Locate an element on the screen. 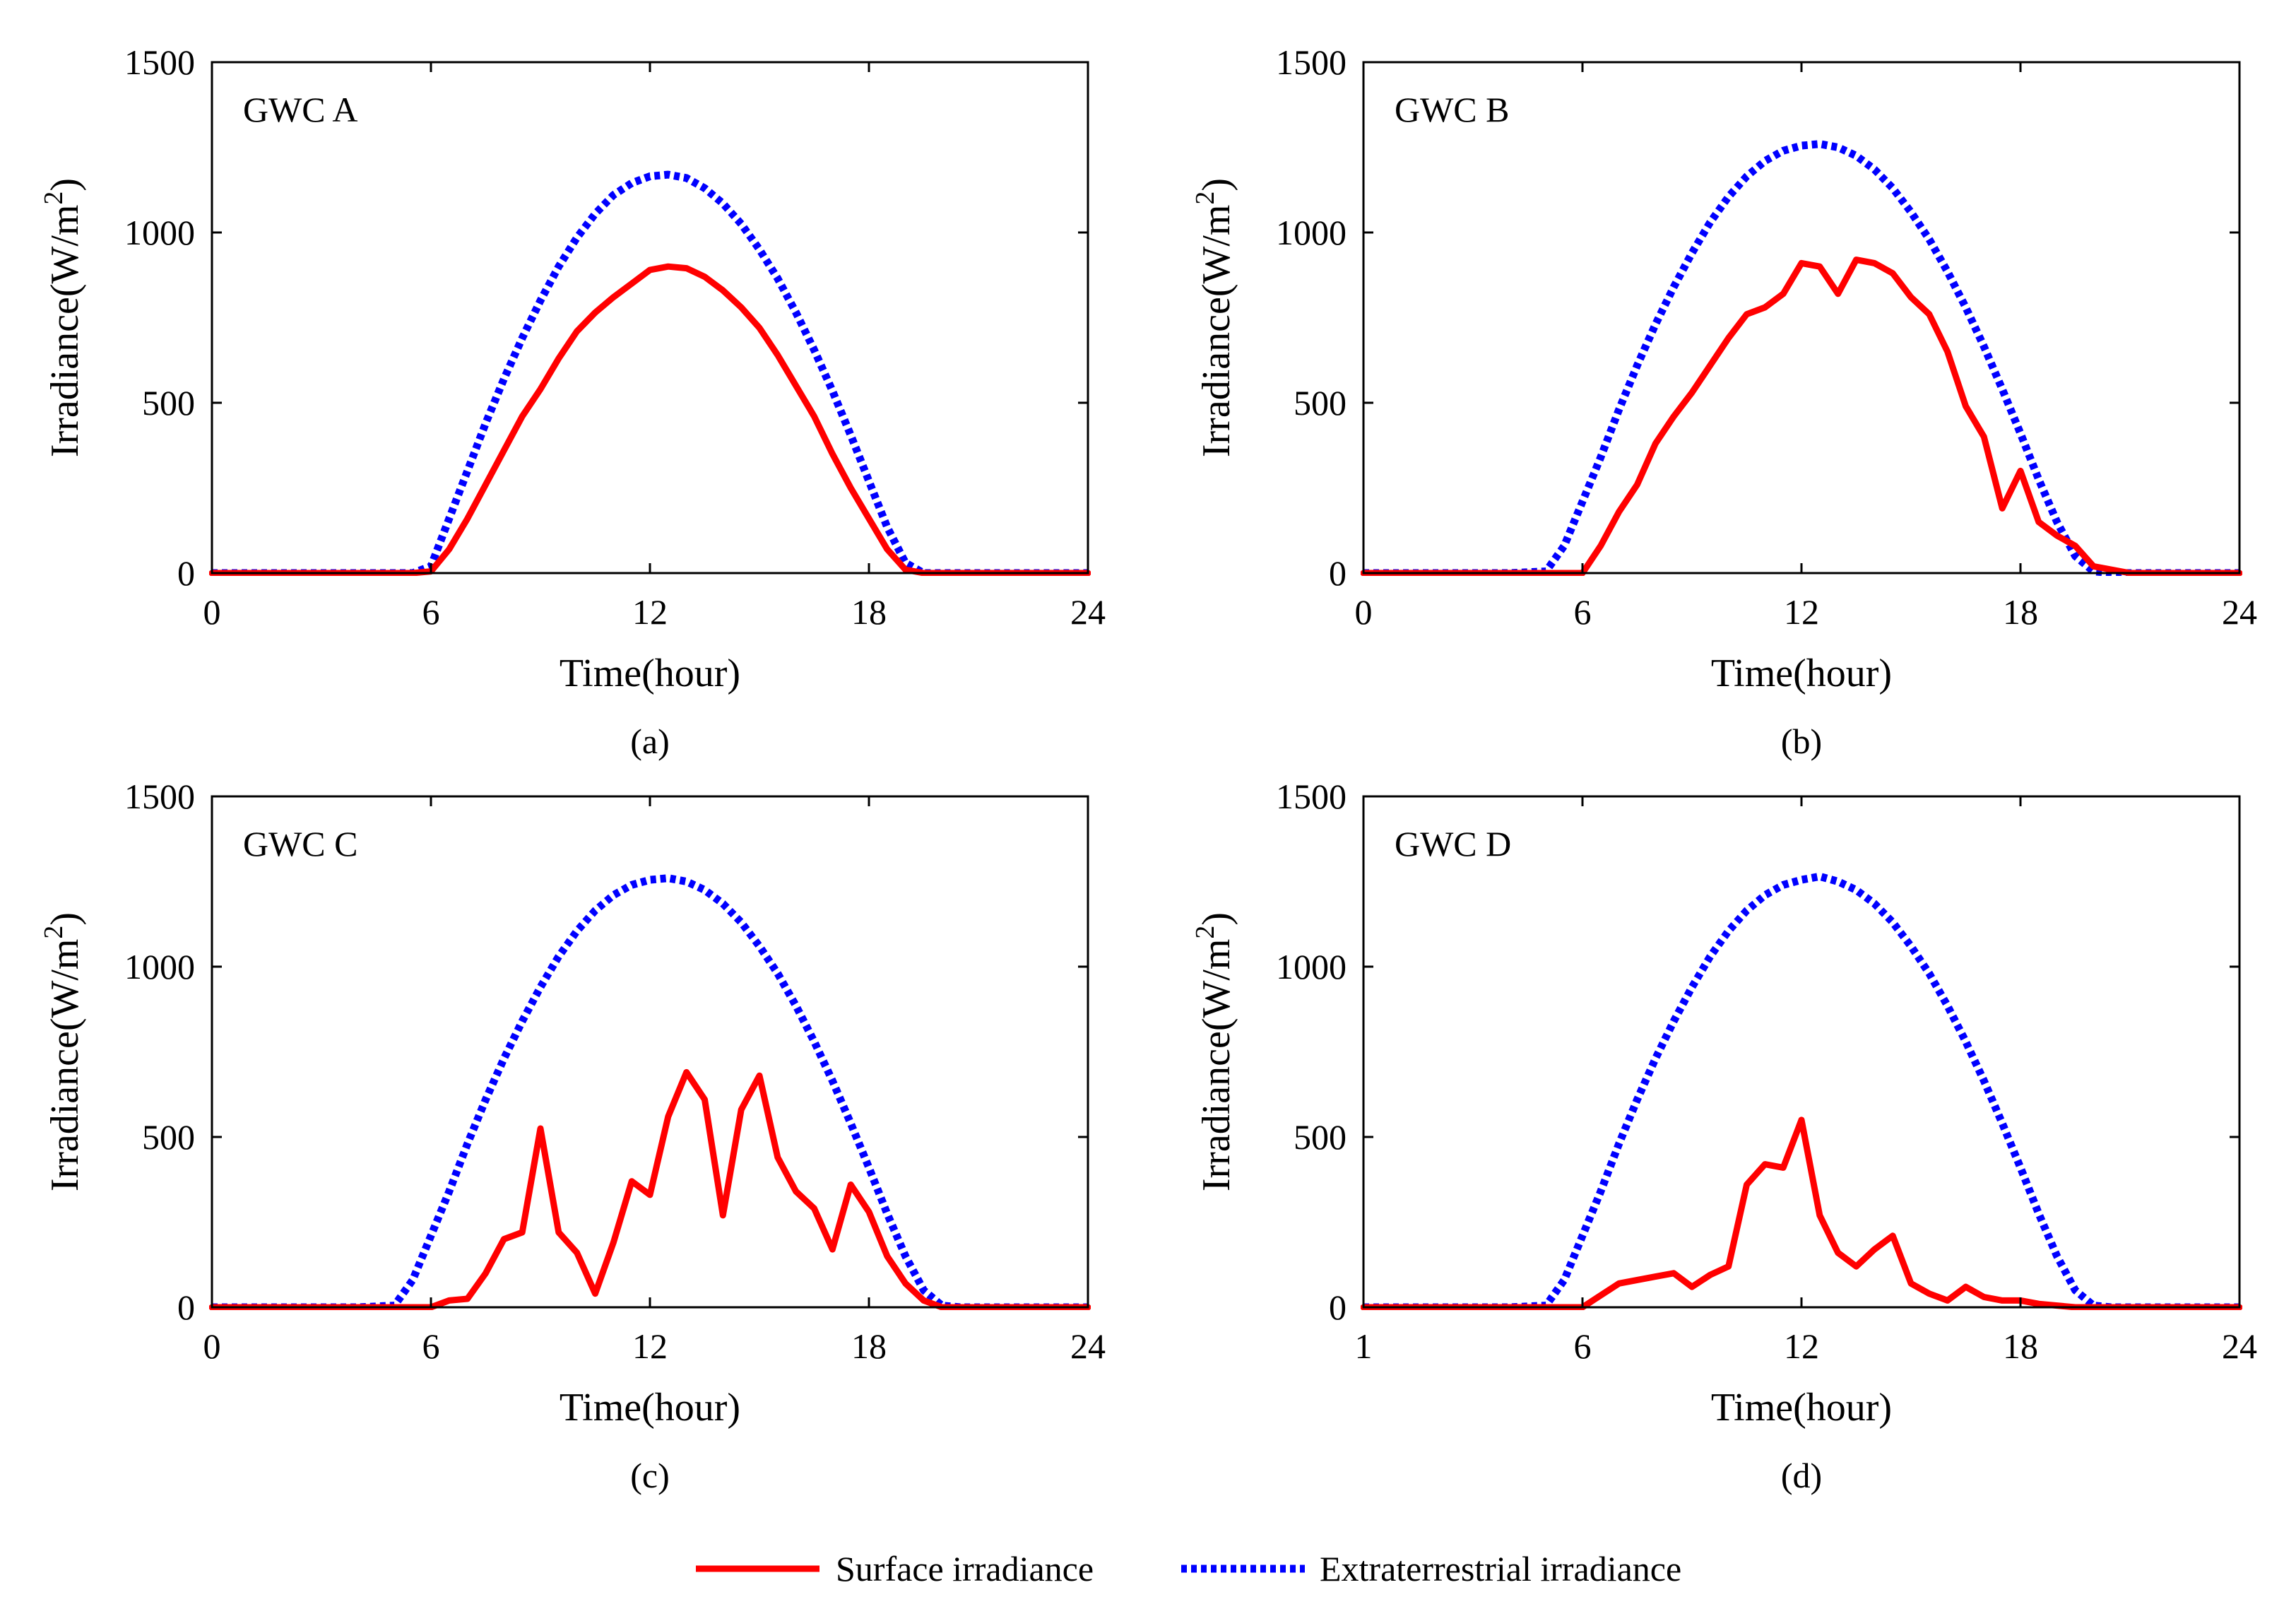 Image resolution: width=2296 pixels, height=1609 pixels. panel-caption: (c) is located at coordinates (650, 1475).